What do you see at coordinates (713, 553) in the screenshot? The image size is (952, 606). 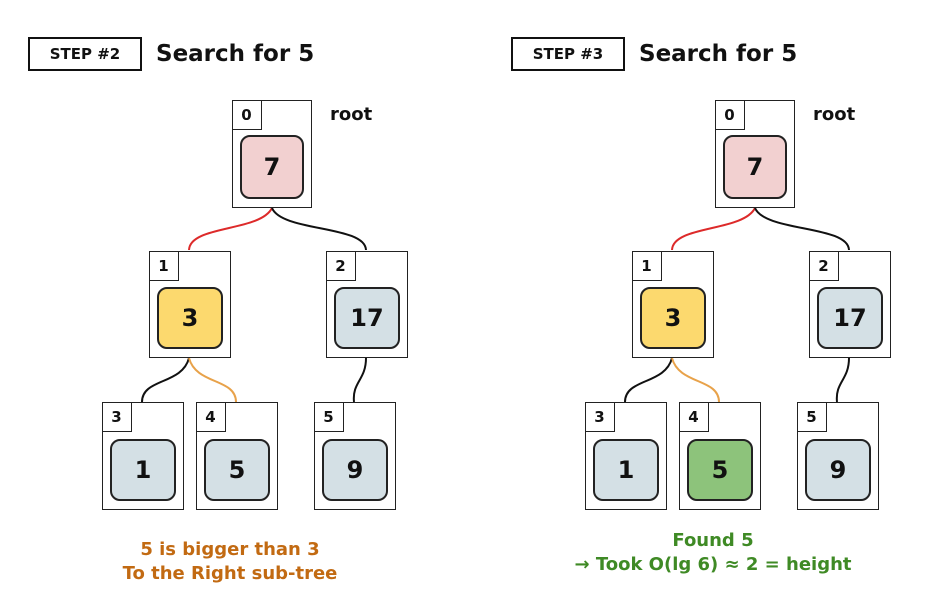 I see `step-caption: Found 5 → Took O(lg 6) ≈ 2 = height` at bounding box center [713, 553].